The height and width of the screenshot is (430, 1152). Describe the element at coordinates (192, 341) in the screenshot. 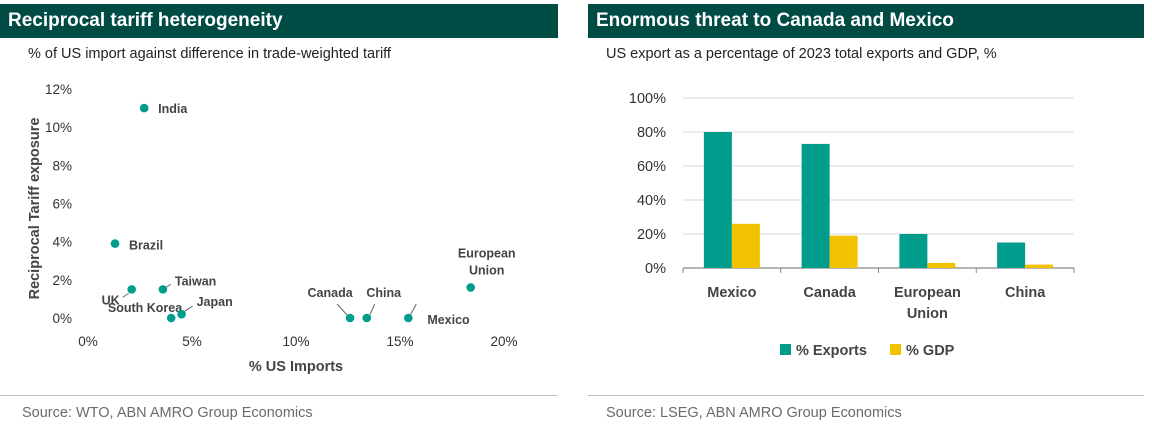

I see `x-tick-label: 5%` at that location.